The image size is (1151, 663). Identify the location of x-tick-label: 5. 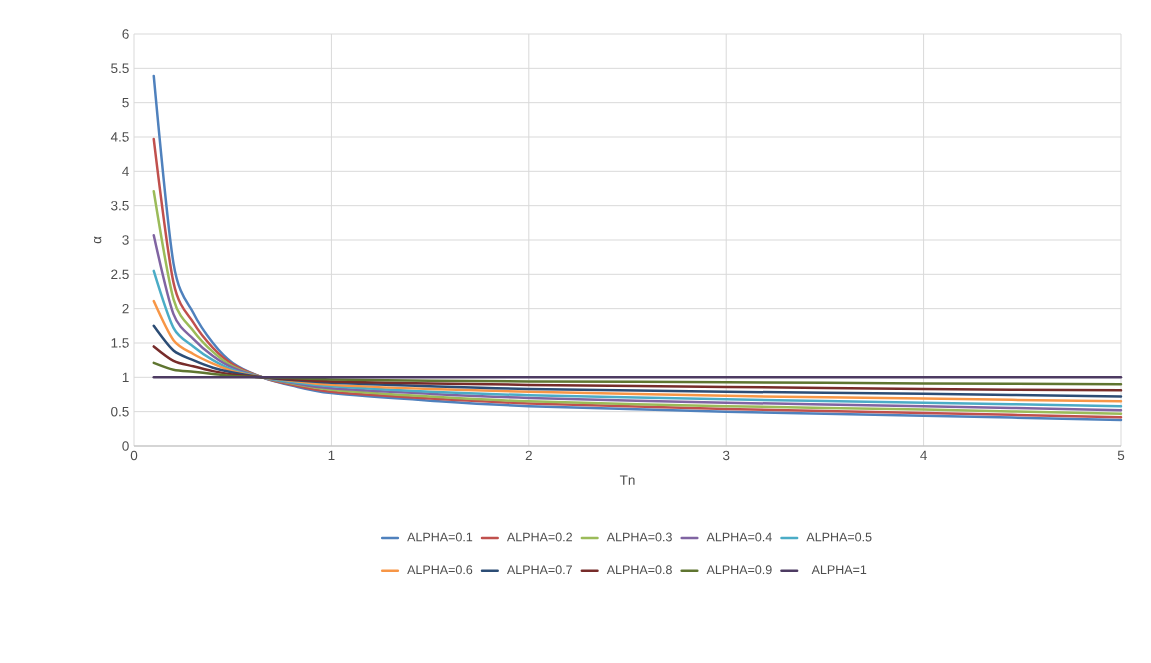
(1121, 455).